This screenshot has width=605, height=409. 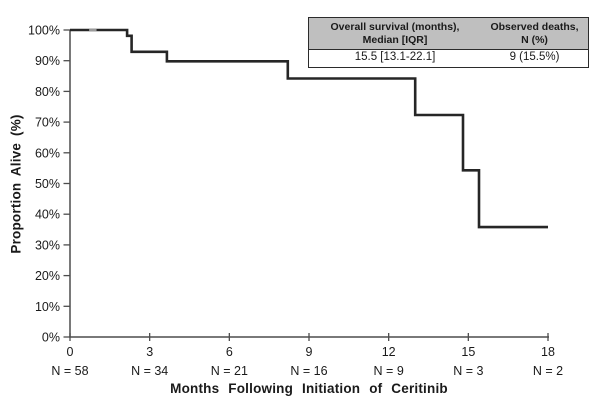 What do you see at coordinates (47, 184) in the screenshot?
I see `y-tick-label: 50%` at bounding box center [47, 184].